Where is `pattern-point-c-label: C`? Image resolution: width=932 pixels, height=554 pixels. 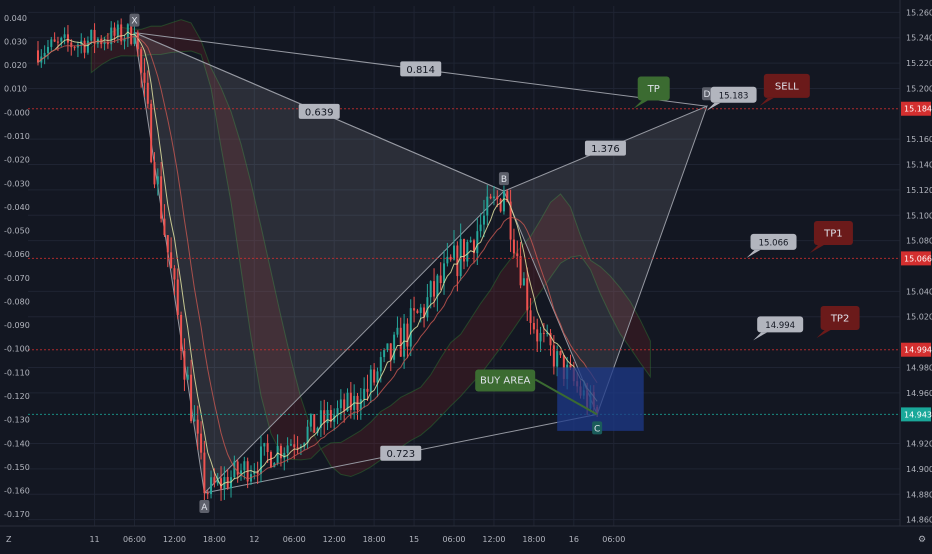 pattern-point-c-label: C is located at coordinates (597, 429).